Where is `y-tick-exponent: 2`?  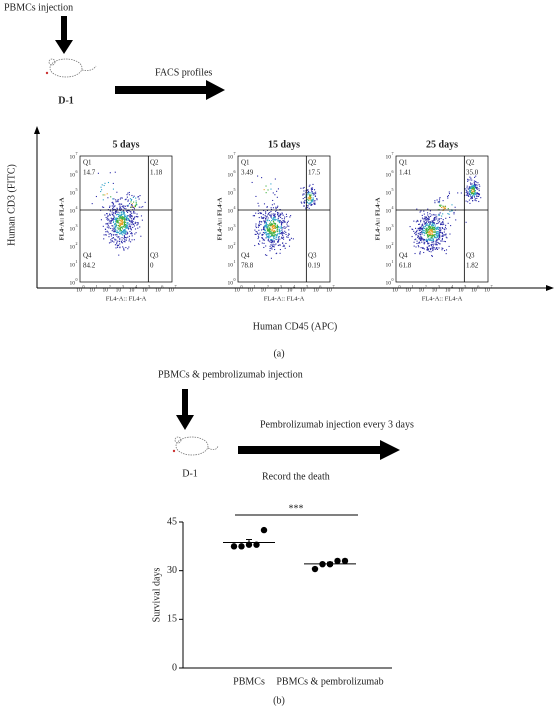 y-tick-exponent: 2 is located at coordinates (77, 243).